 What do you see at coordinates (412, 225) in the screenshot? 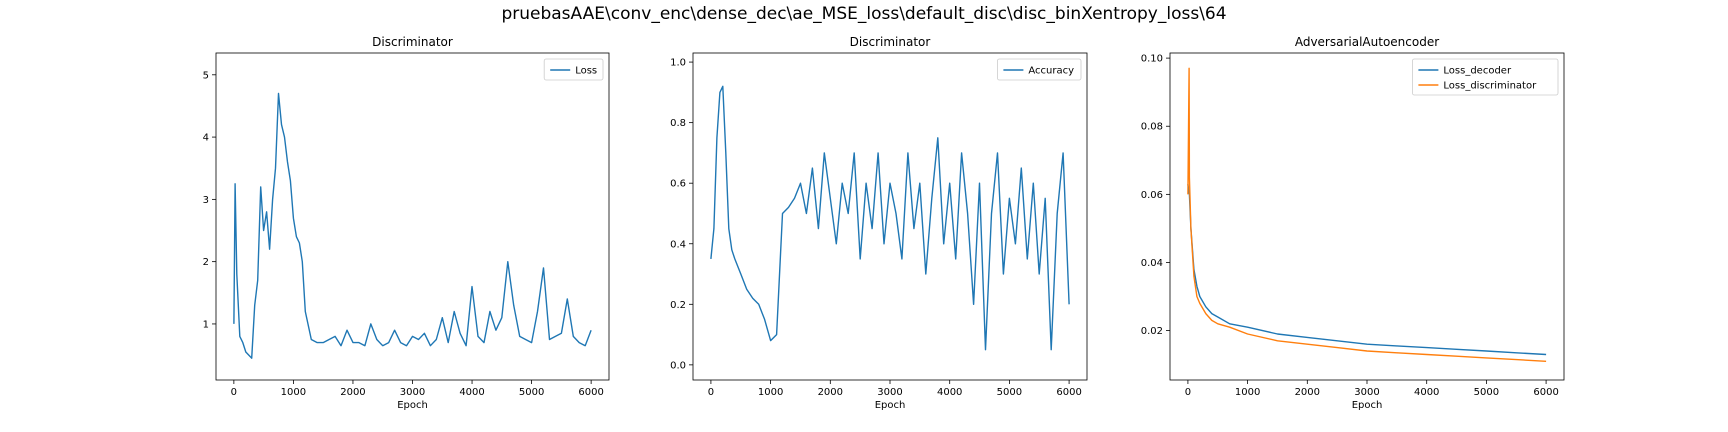
I see `series-line-loss` at bounding box center [412, 225].